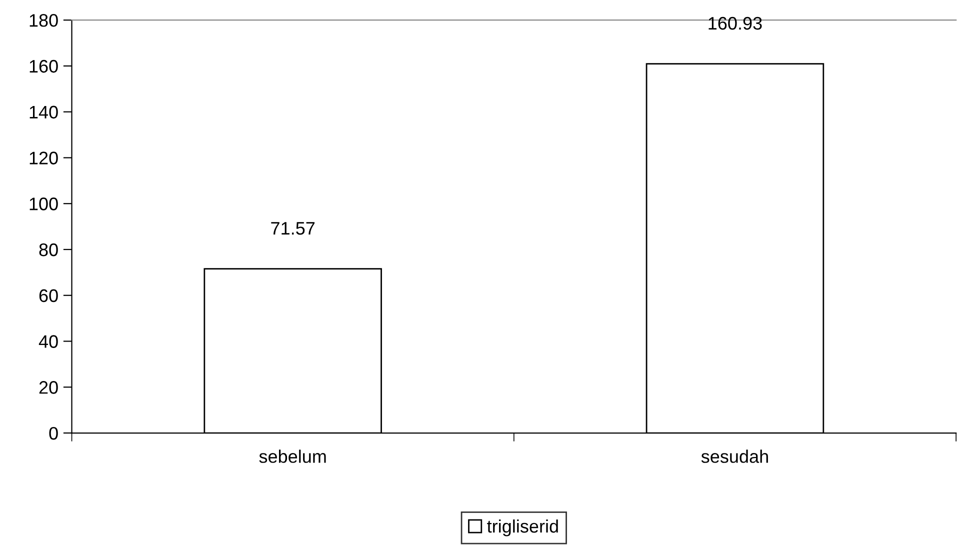 This screenshot has width=957, height=558. Describe the element at coordinates (292, 456) in the screenshot. I see `x-tick-label: sebelum` at that location.